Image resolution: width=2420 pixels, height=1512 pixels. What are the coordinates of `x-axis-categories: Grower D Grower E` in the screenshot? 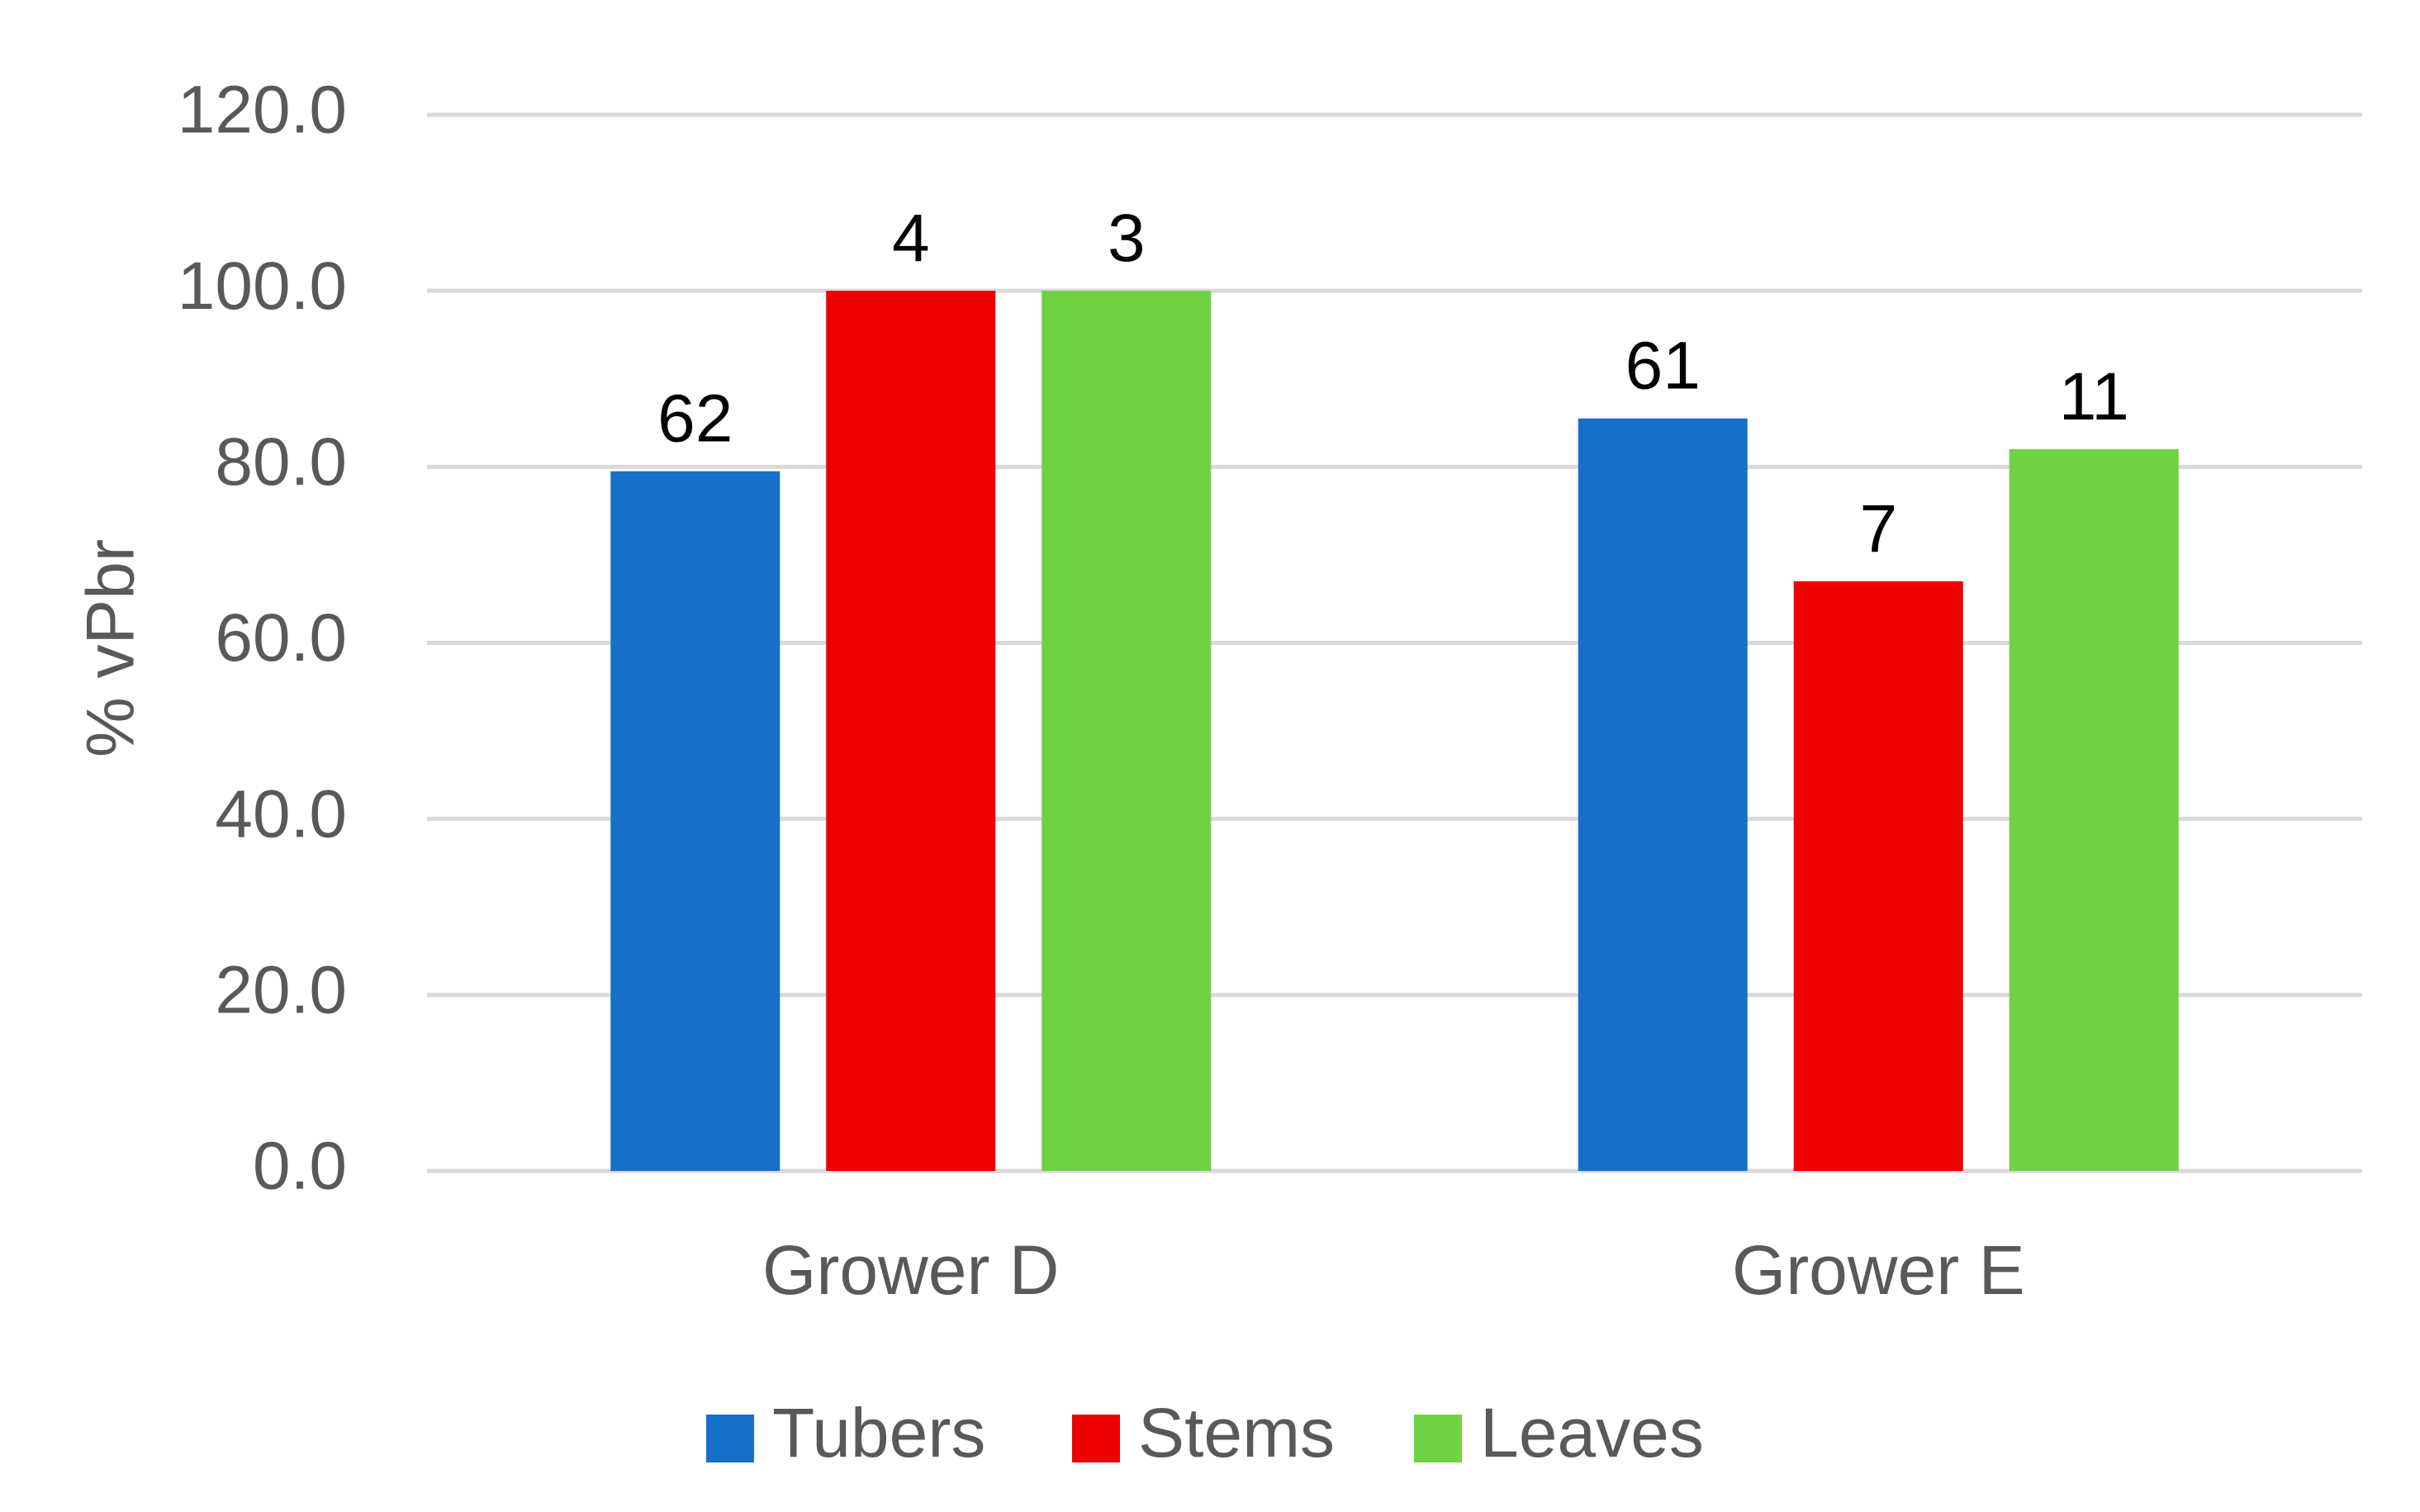 It's located at (1393, 1270).